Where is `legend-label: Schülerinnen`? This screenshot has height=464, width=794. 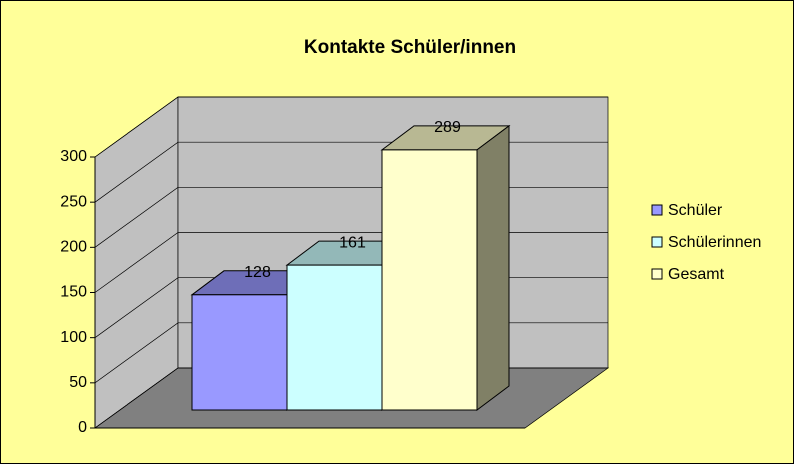
legend-label: Schülerinnen is located at coordinates (714, 242).